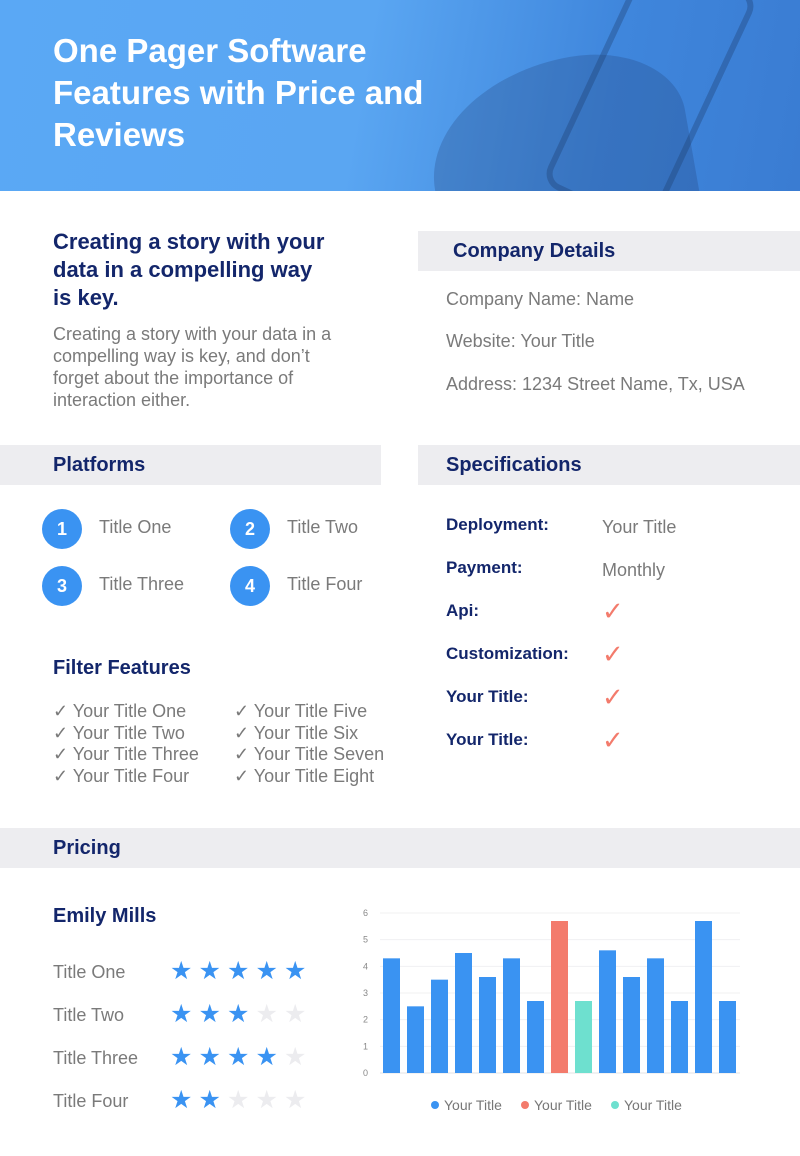 Image resolution: width=800 pixels, height=1156 pixels. I want to click on rating-label: Title Two, so click(89, 1015).